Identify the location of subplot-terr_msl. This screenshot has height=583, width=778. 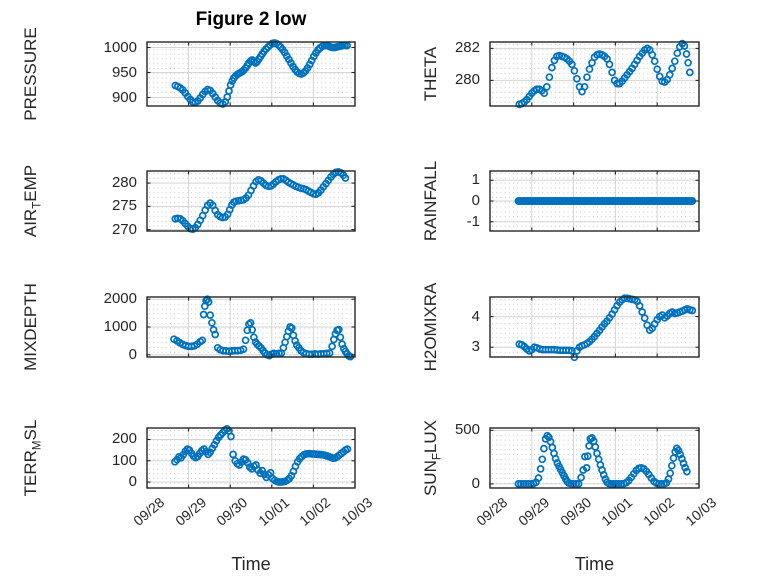
(251, 457).